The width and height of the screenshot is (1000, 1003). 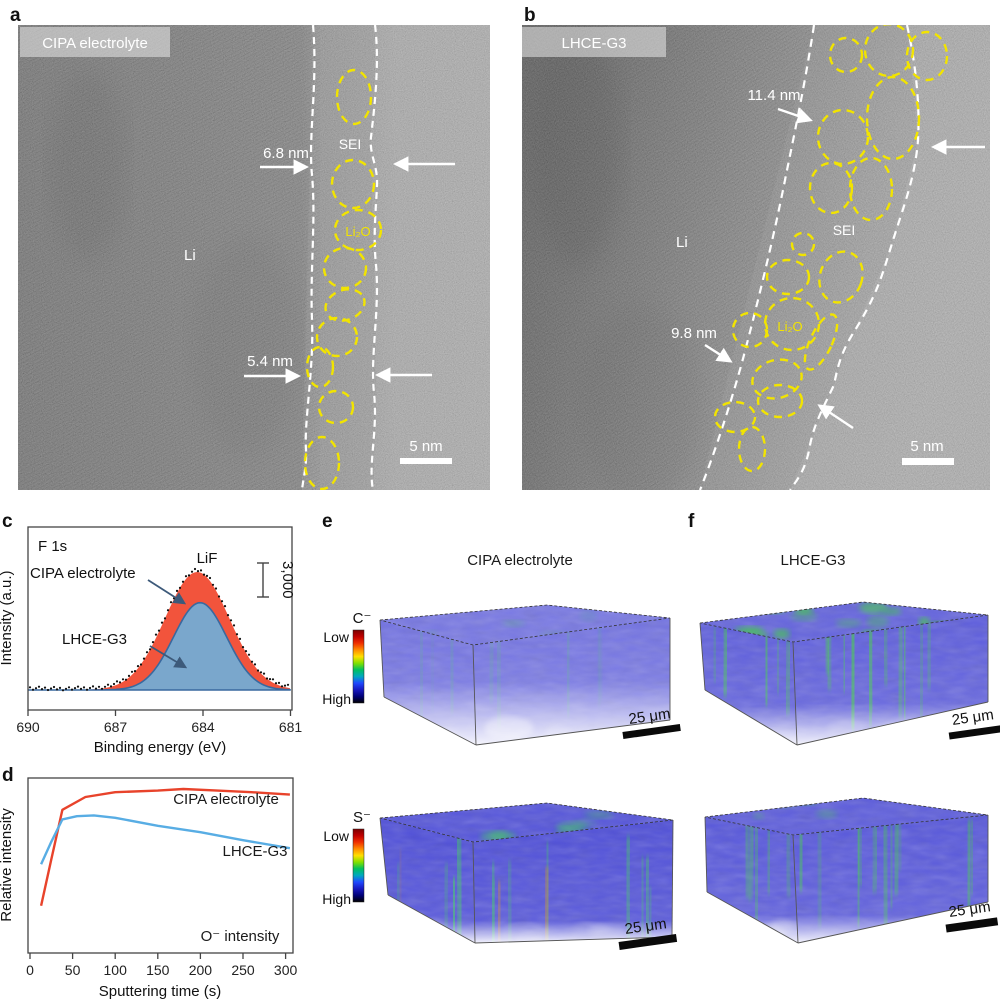 What do you see at coordinates (52, 546) in the screenshot?
I see `spectrum-title: F 1s` at bounding box center [52, 546].